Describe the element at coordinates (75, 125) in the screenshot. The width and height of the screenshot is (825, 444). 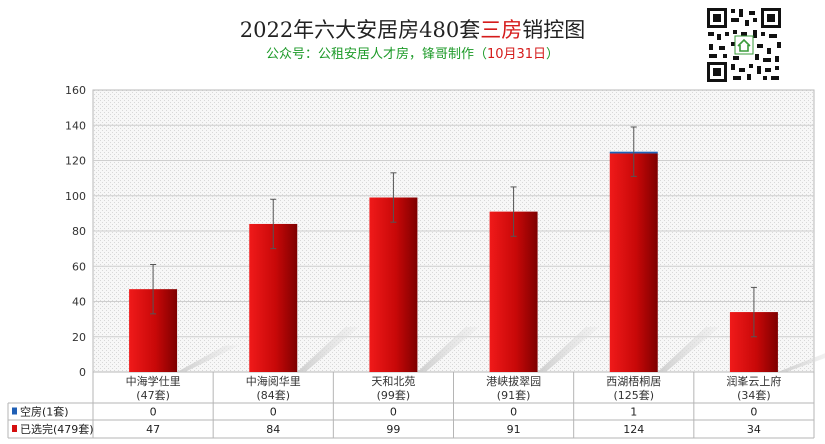
I see `y-tick-label: 140` at that location.